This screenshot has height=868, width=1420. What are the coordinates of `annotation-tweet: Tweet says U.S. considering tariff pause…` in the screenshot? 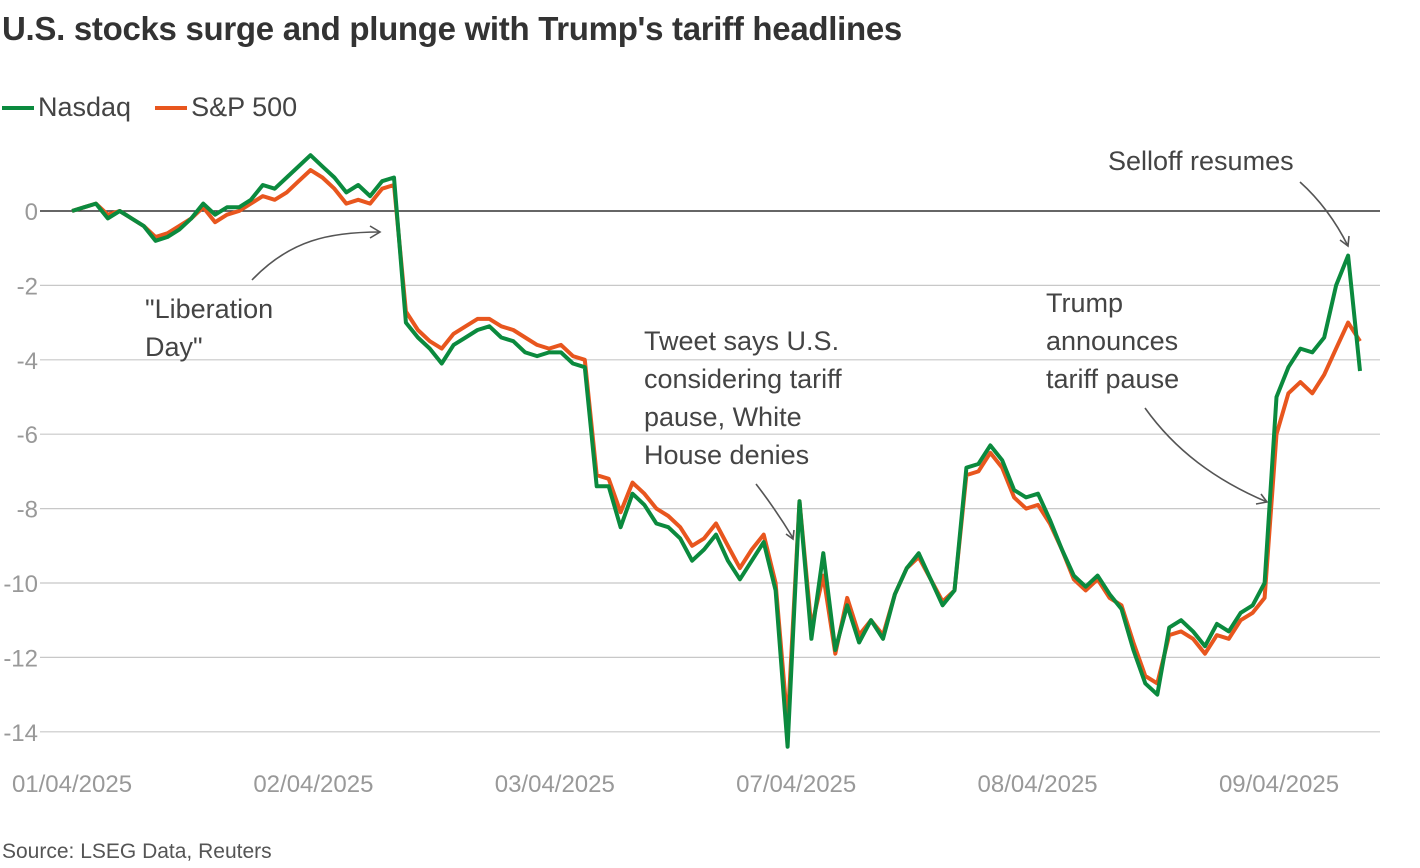 It's located at (746, 398).